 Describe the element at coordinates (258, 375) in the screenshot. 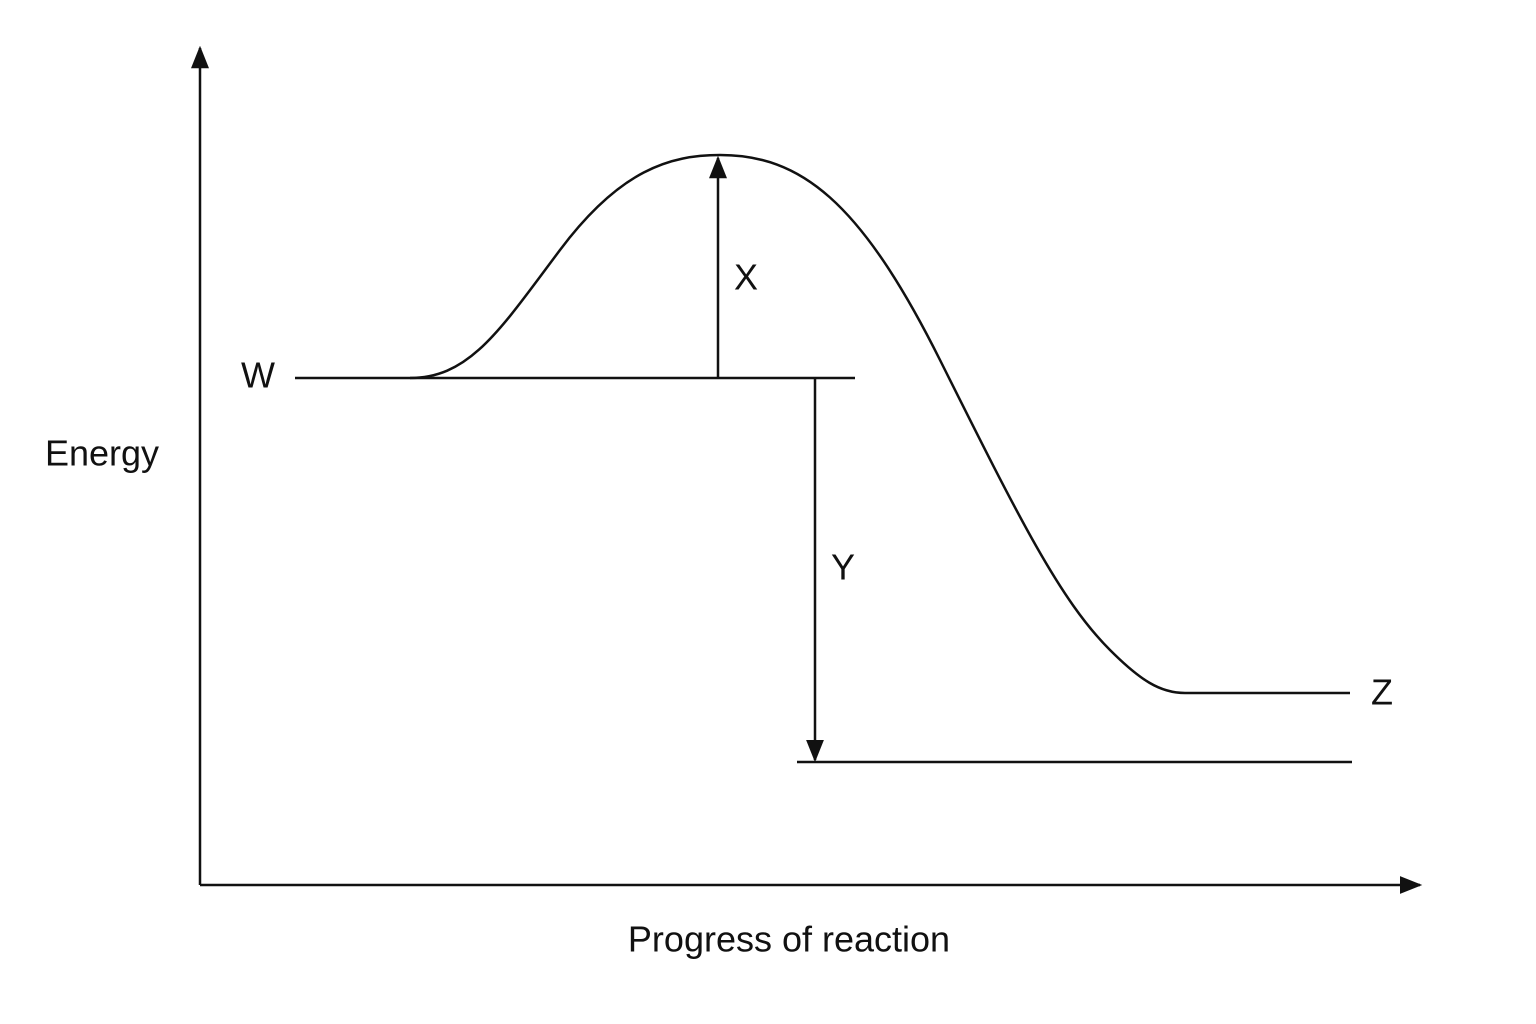

I see `label-w: W` at that location.